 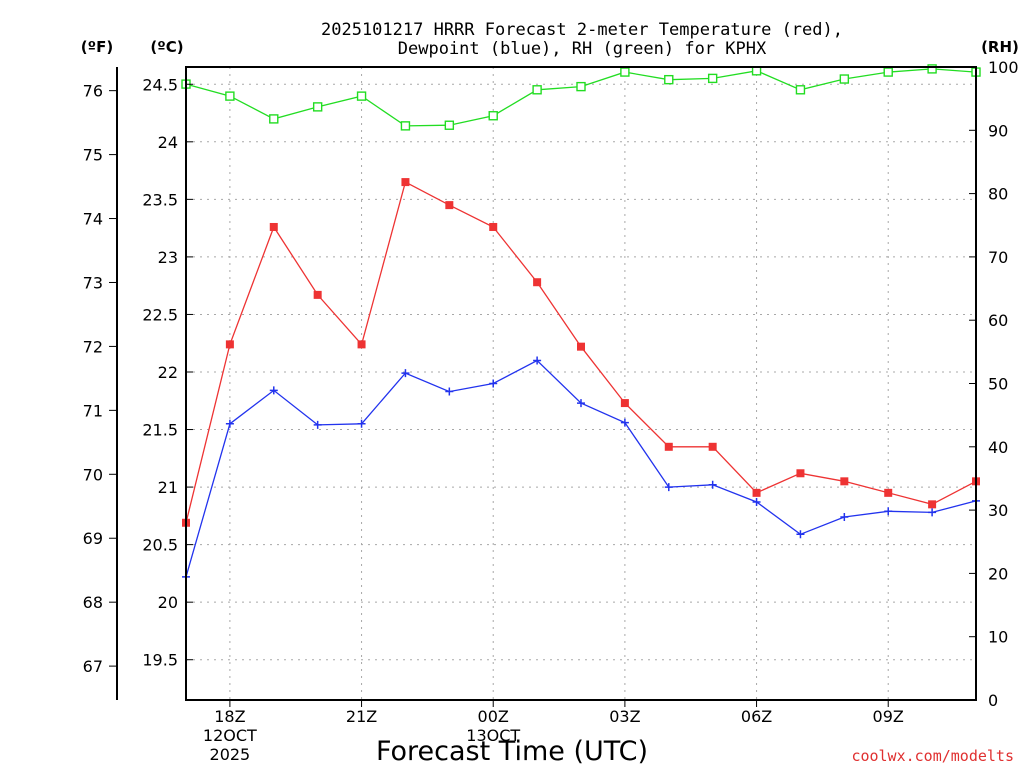 I want to click on chart-title-line-2: Dewpoint (blue), RH (green) for KPHX, so click(x=582, y=49).